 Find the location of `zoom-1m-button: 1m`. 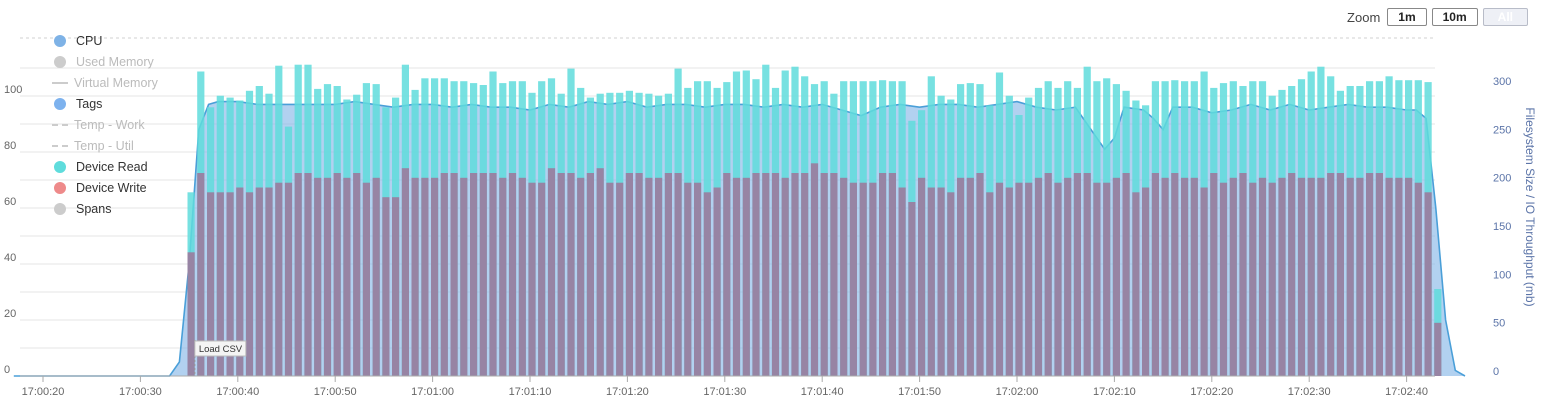

zoom-1m-button: 1m is located at coordinates (1407, 17).